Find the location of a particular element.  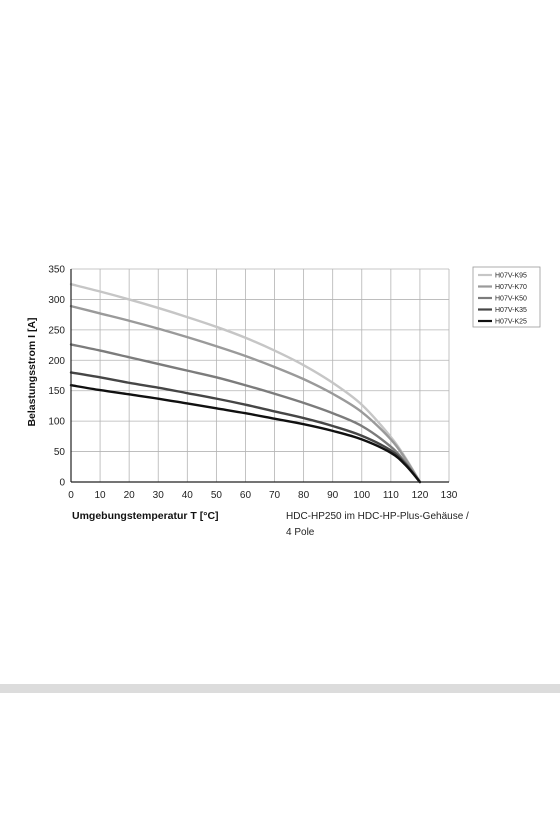

legend-label: H07V-K25 is located at coordinates (511, 322).